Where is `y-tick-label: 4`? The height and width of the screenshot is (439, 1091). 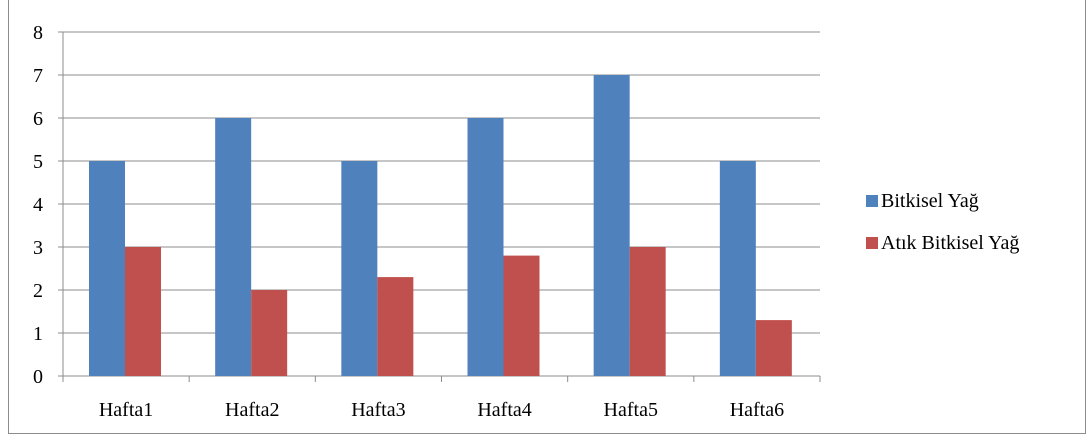
y-tick-label: 4 is located at coordinates (38, 205).